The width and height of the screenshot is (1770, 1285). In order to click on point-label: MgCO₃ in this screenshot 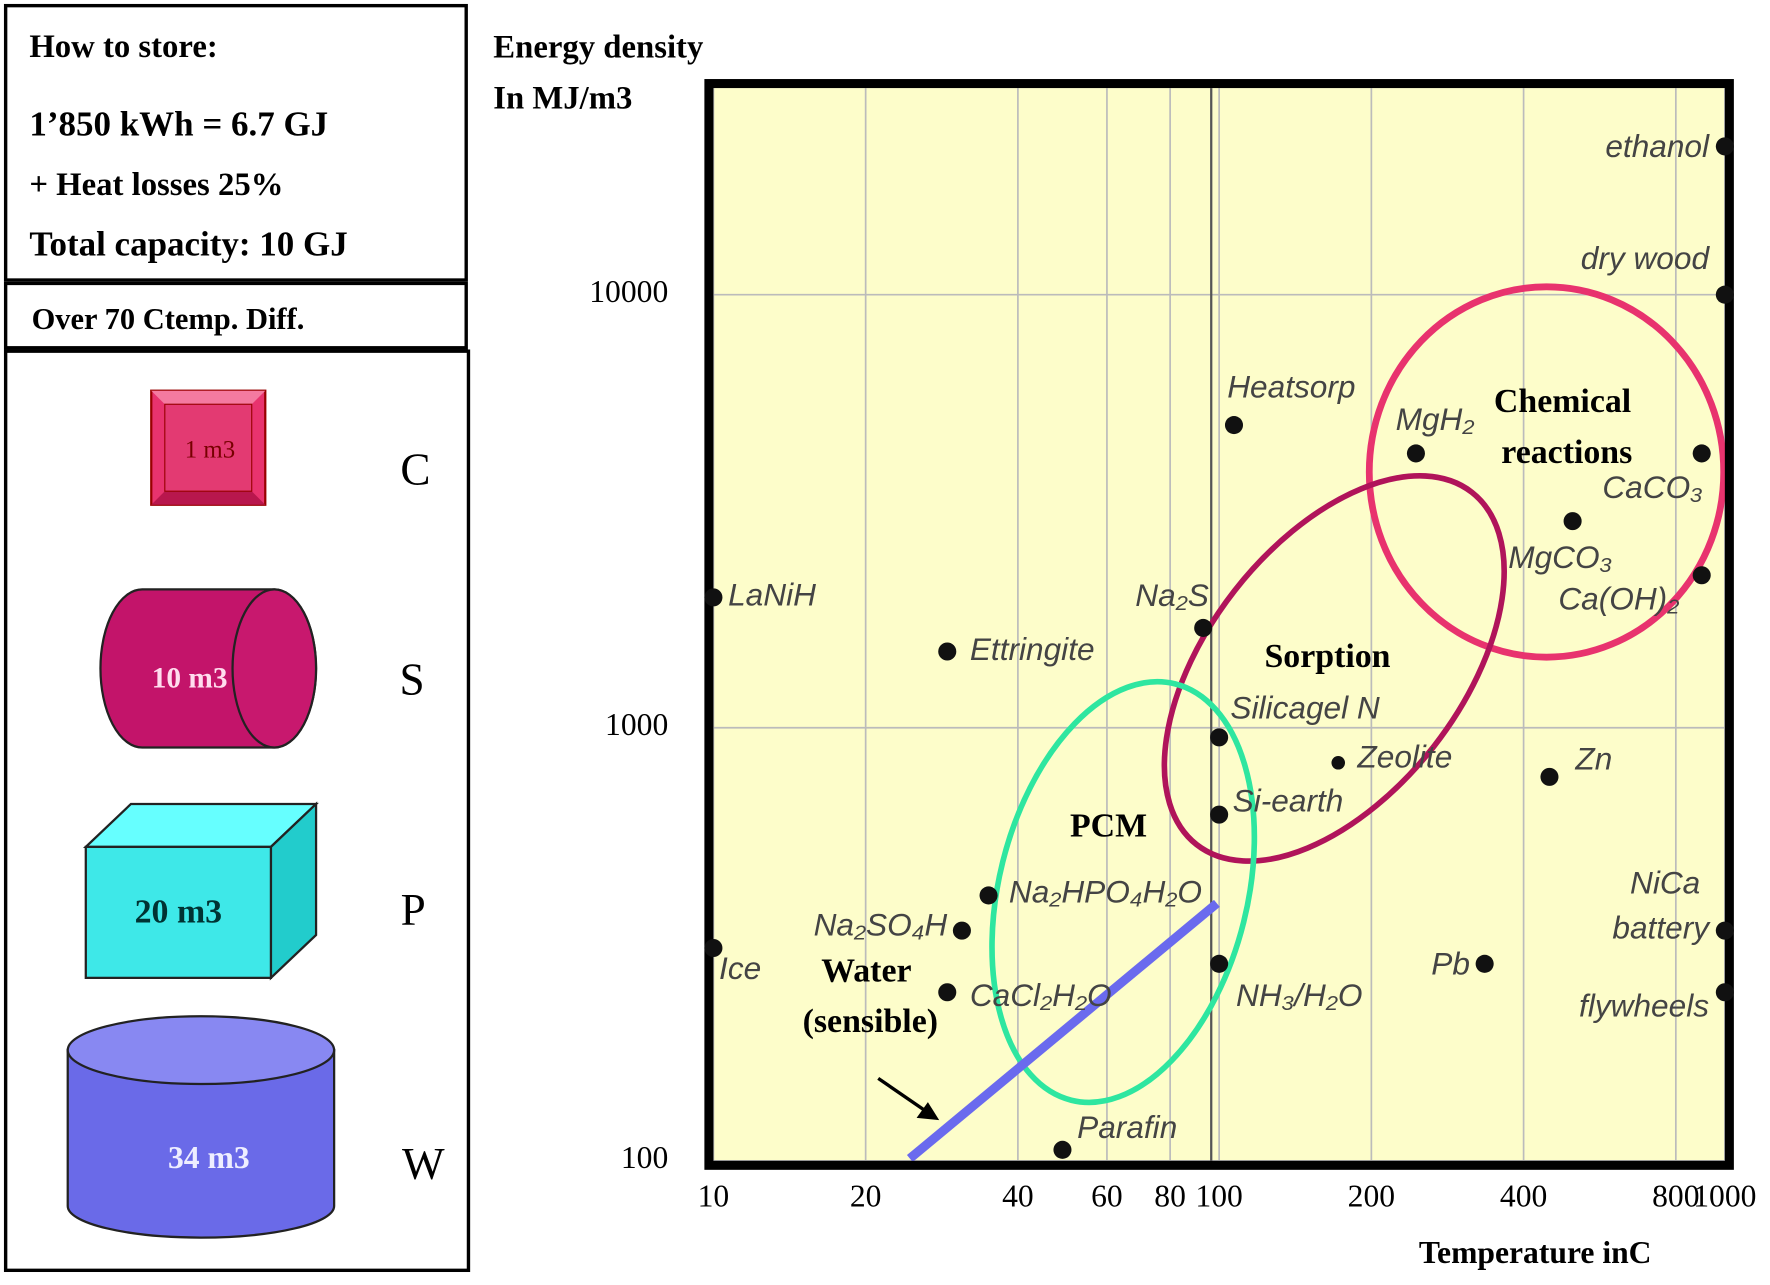, I will do `click(1560, 557)`.